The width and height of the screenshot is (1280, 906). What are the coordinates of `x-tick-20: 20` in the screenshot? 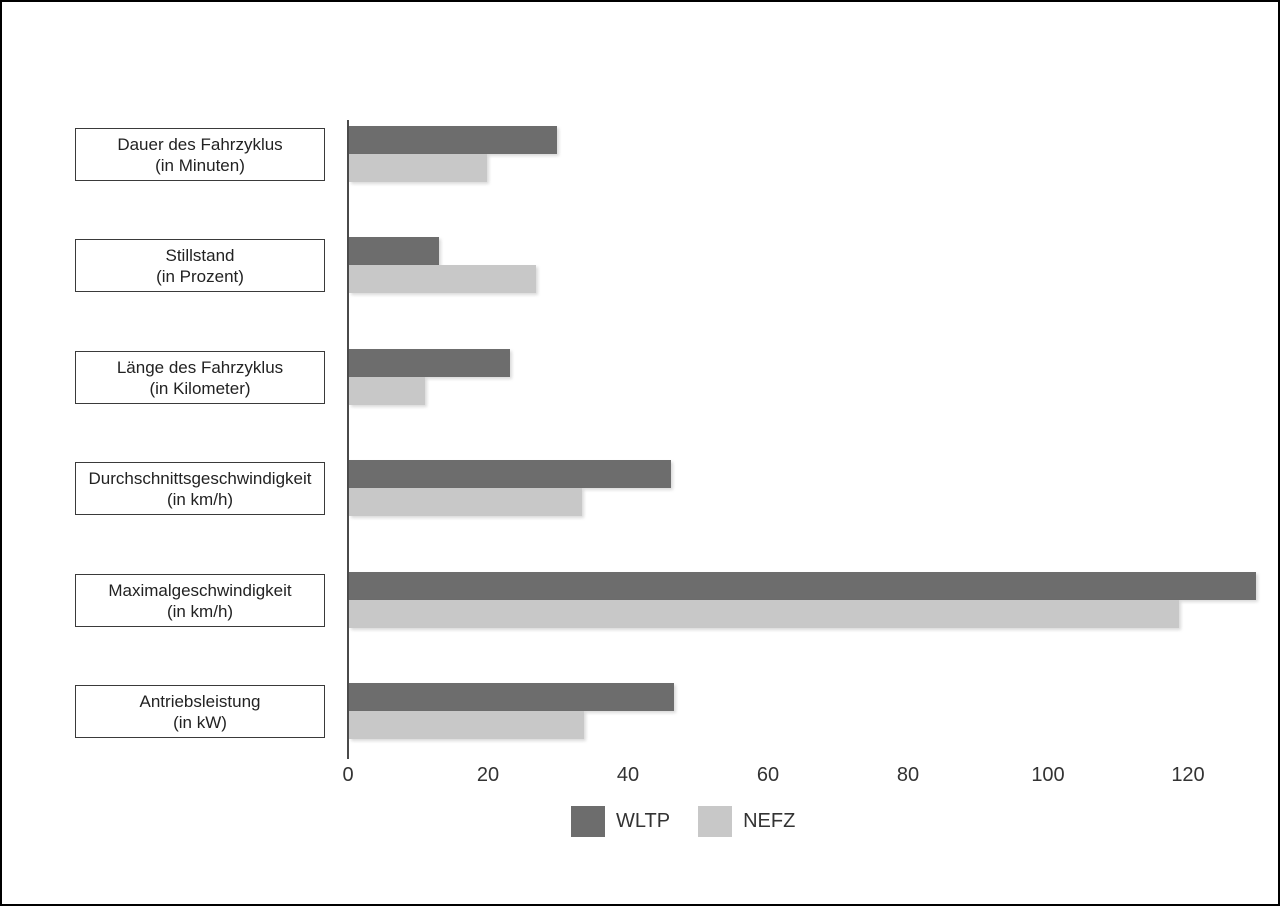 It's located at (488, 775).